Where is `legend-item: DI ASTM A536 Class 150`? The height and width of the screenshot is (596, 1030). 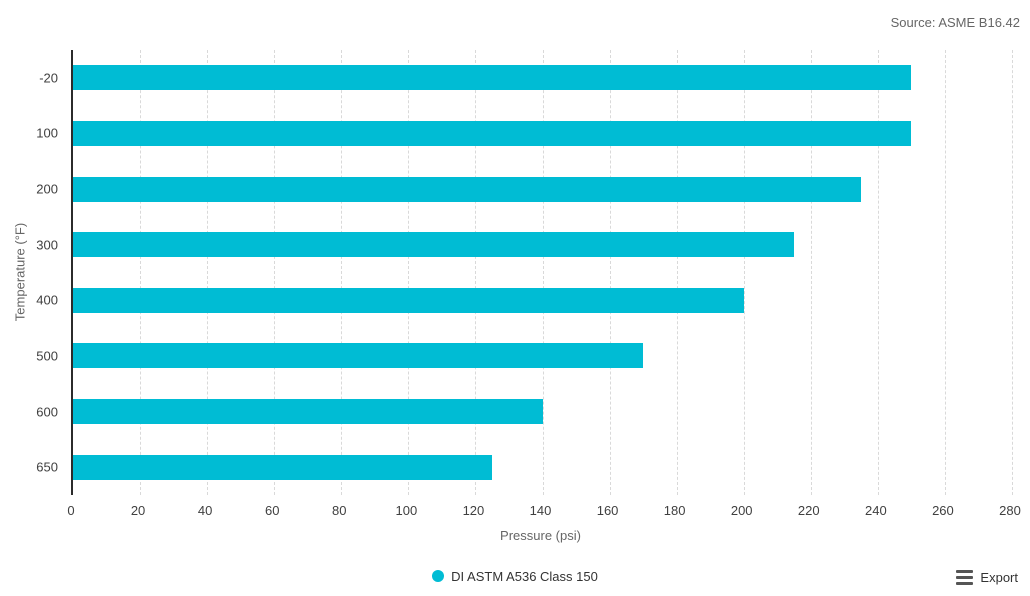
legend-item: DI ASTM A536 Class 150 is located at coordinates (515, 576).